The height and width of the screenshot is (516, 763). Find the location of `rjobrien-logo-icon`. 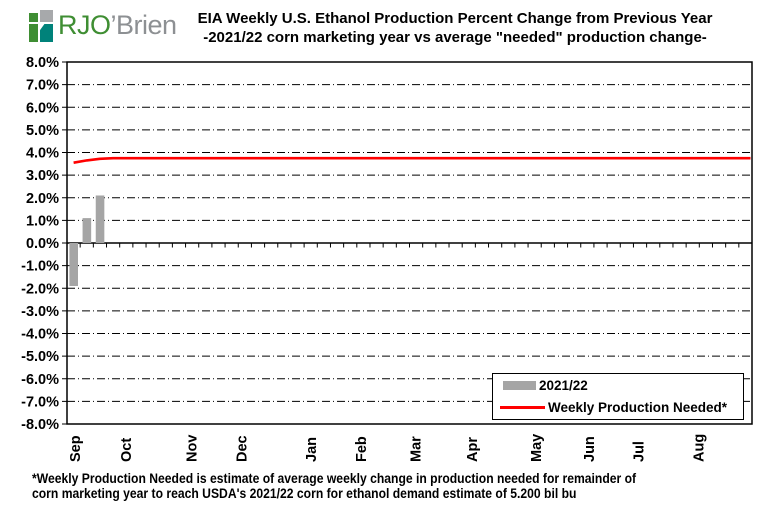

rjobrien-logo-icon is located at coordinates (41, 25).